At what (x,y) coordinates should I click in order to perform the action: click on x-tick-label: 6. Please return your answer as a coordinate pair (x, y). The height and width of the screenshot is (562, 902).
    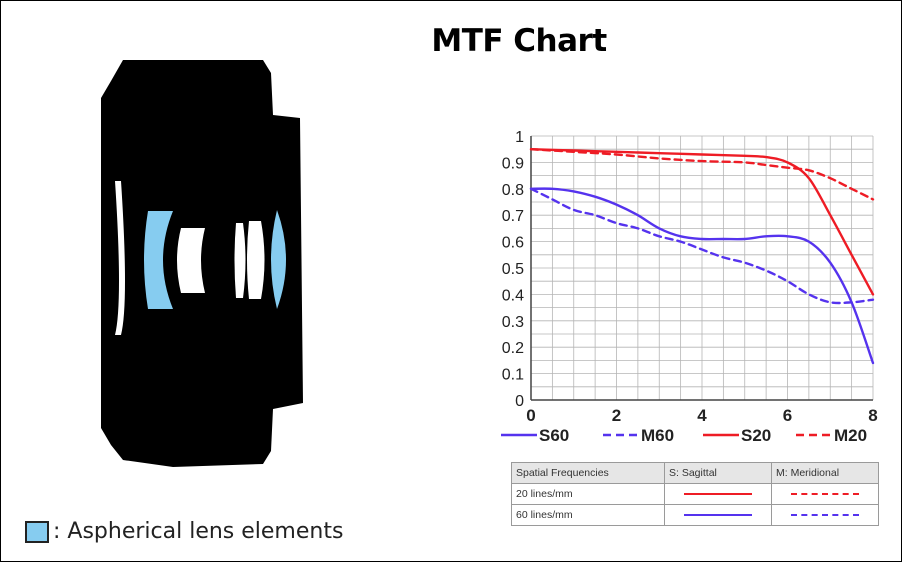
    Looking at the image, I should click on (787, 415).